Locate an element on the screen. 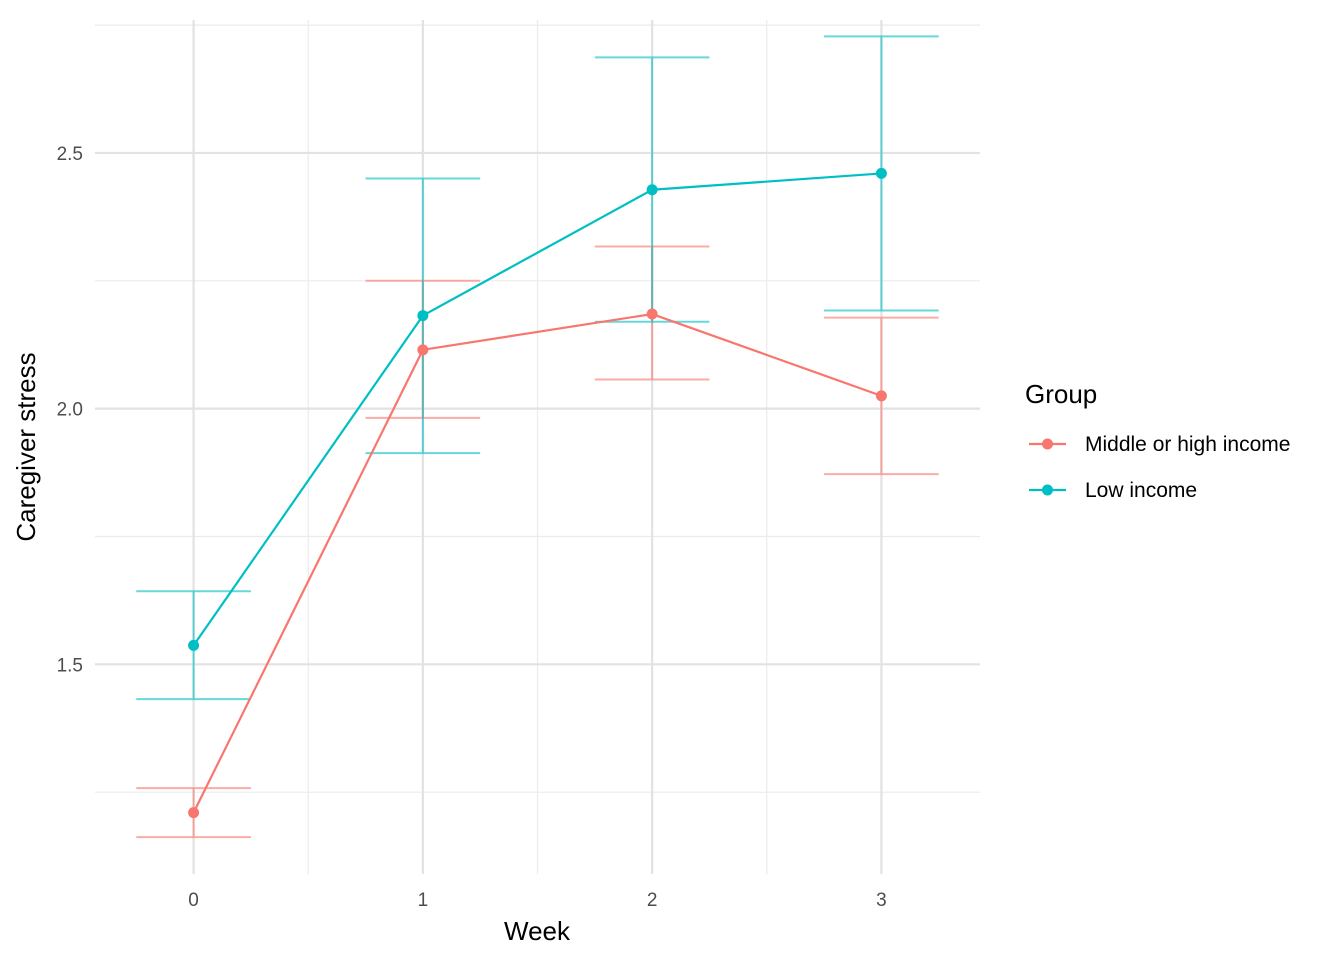  x-axis-title: Week is located at coordinates (537, 931).